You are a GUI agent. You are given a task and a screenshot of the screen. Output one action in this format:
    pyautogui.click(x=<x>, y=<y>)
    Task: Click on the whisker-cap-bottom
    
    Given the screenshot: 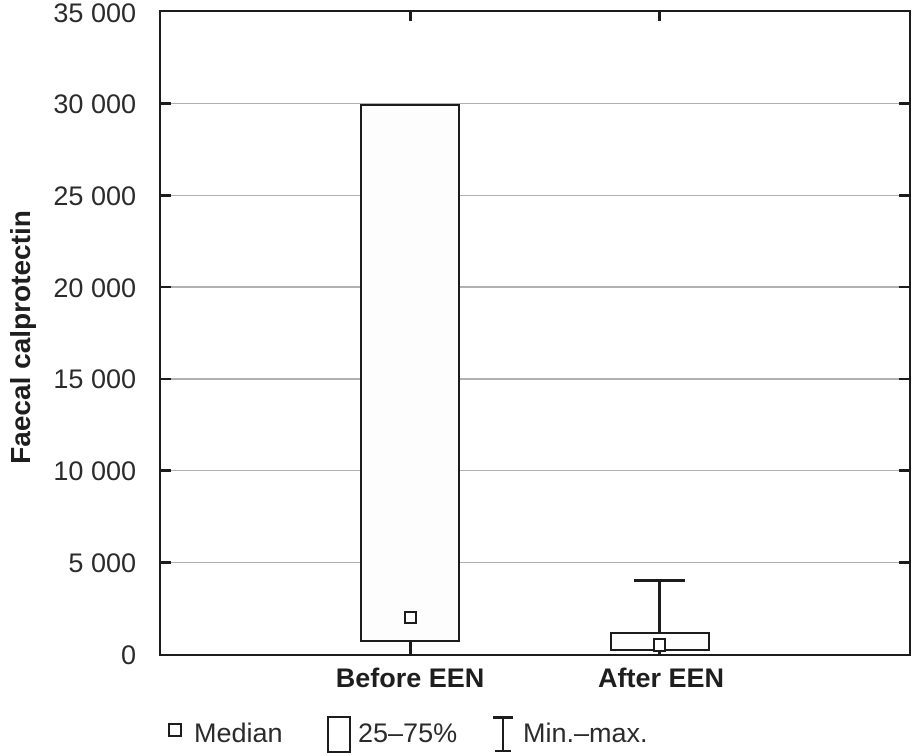 What is the action you would take?
    pyautogui.click(x=503, y=750)
    